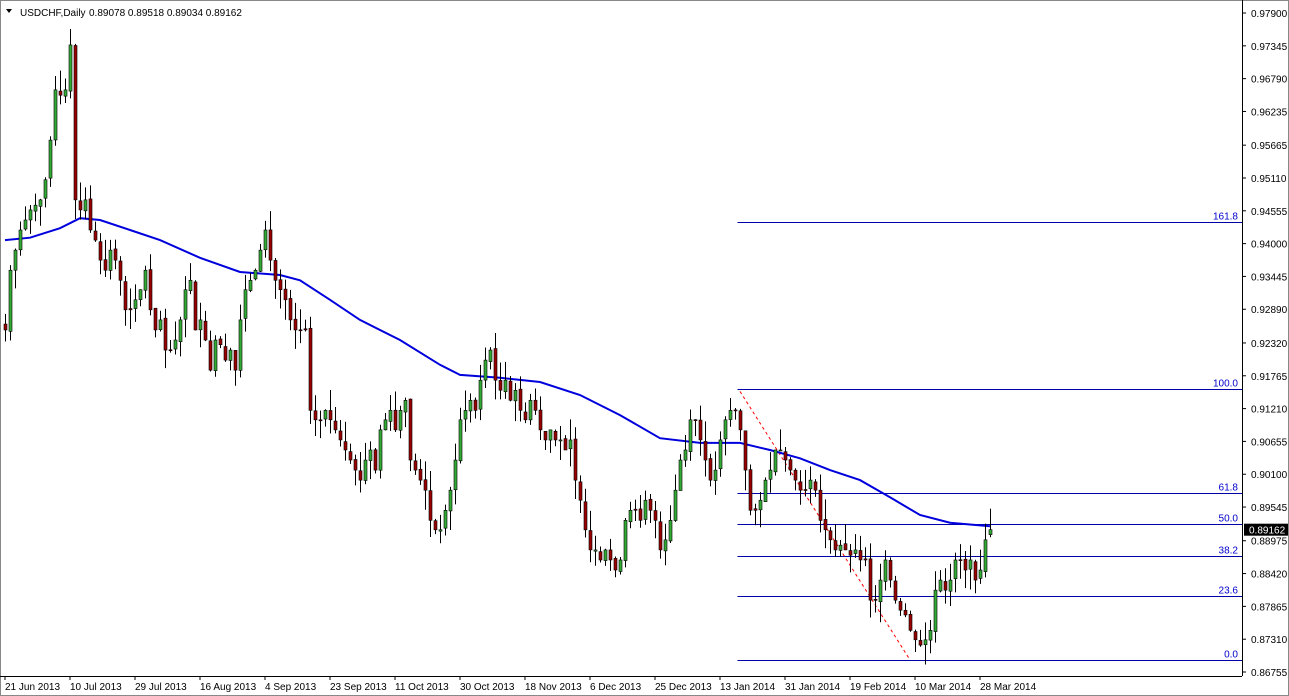 This screenshot has height=696, width=1289. Describe the element at coordinates (1269, 277) in the screenshot. I see `y-tick-label: 0.93445` at that location.